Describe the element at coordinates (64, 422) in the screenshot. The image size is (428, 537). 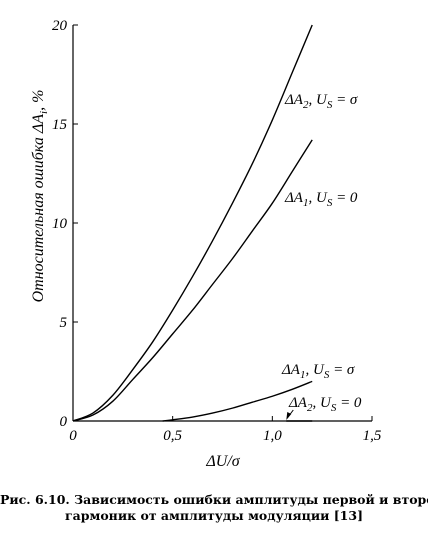
I see `y-tick-label: 0` at that location.